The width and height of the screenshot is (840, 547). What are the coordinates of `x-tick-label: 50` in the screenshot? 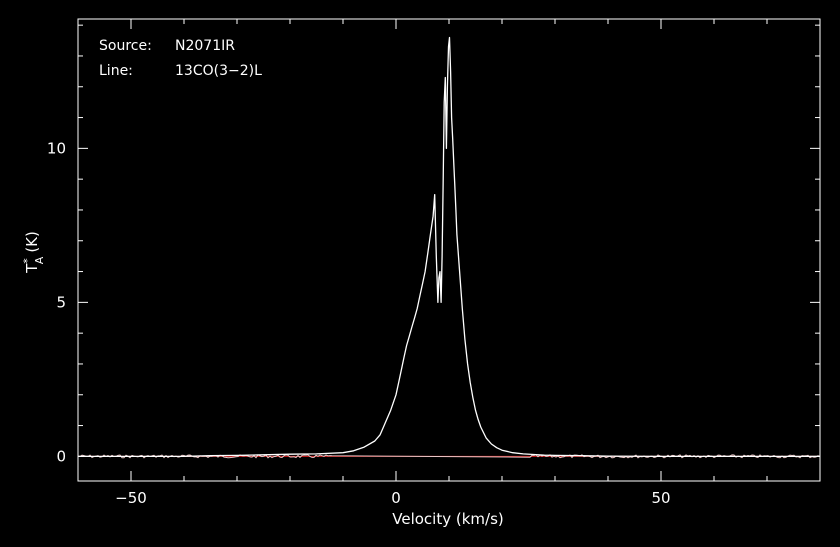 It's located at (660, 498).